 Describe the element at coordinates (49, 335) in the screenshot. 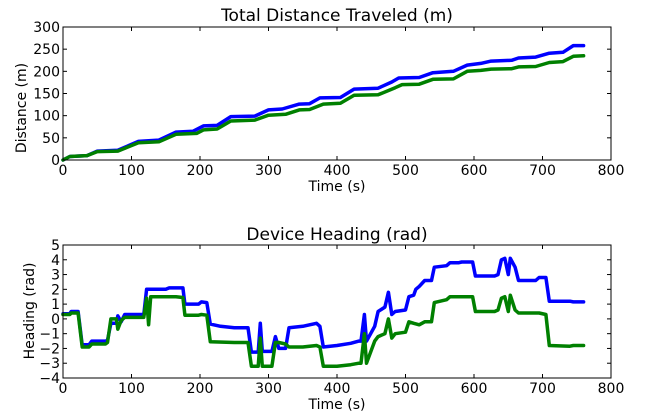

I see `heading-y-tick-label: −1` at that location.